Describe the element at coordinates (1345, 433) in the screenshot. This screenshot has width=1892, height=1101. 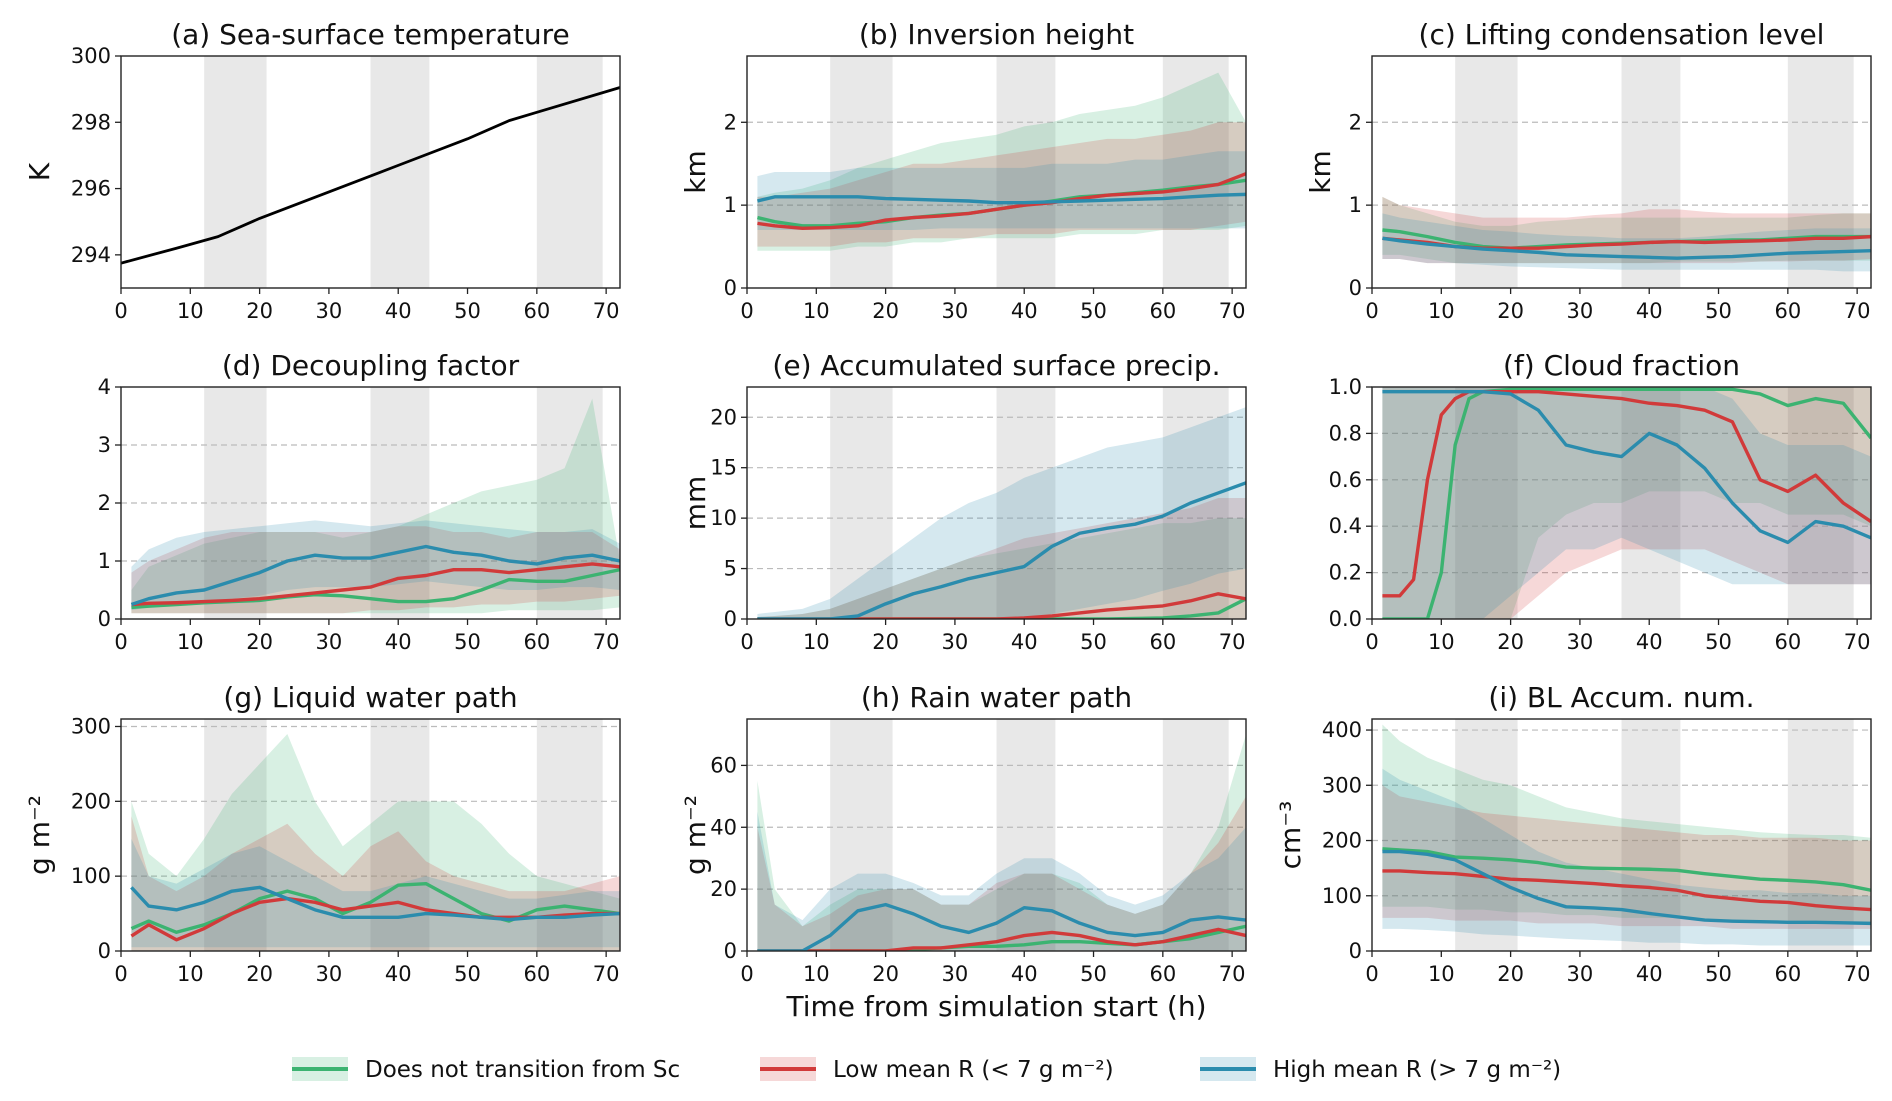
I see `y-tick-label: 0.8` at that location.